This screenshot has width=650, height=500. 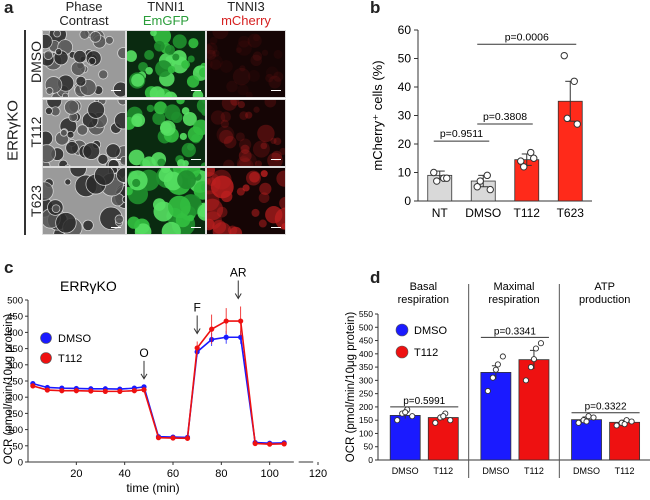 What do you see at coordinates (527, 37) in the screenshot?
I see `b-p-value: p=0.0006` at bounding box center [527, 37].